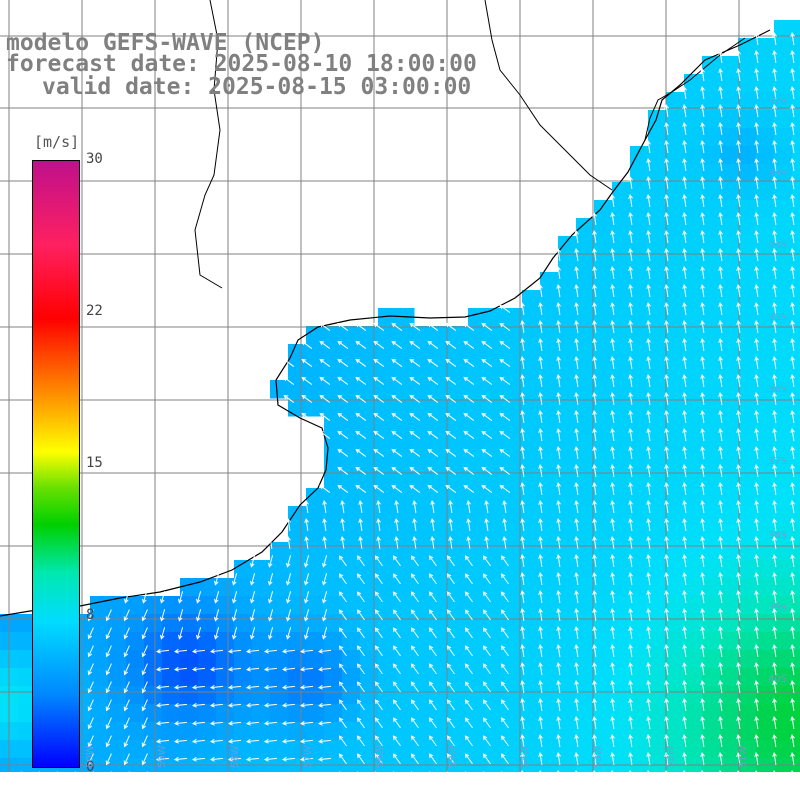 The image size is (800, 800). I want to click on lagoon-shore, so click(695, 89).